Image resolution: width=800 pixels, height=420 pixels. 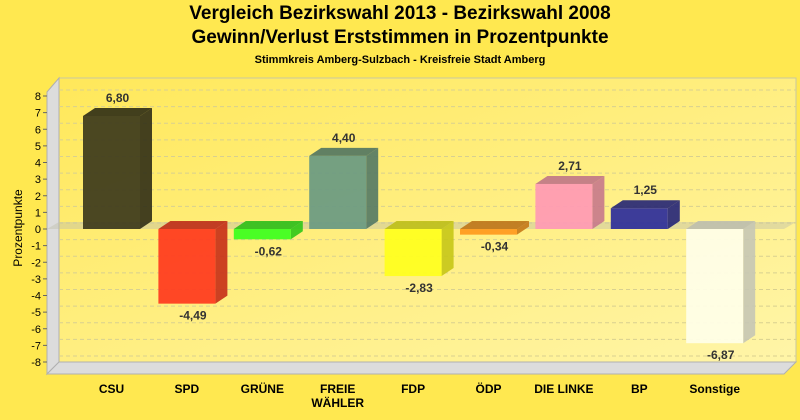 I want to click on data-label: -2,83, so click(x=419, y=288).